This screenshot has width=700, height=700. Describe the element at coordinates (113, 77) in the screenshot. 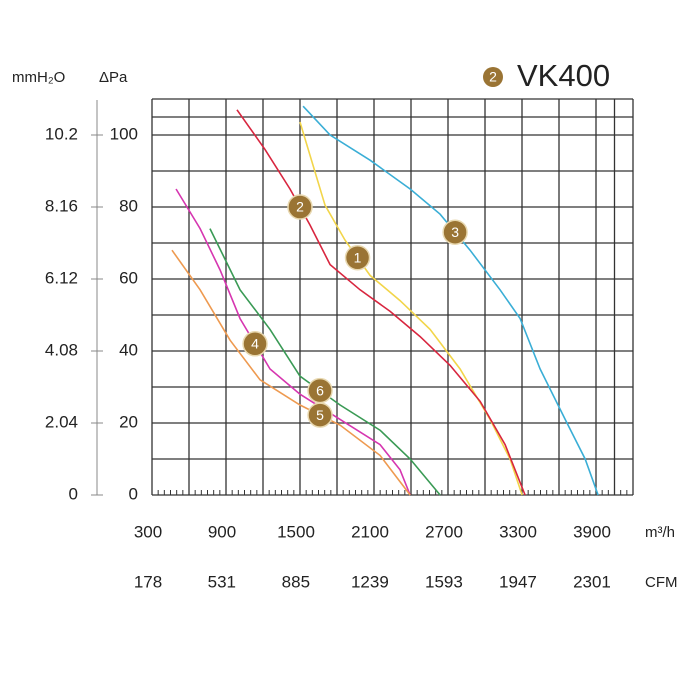

I see `y-axis-label: ΔPa` at that location.